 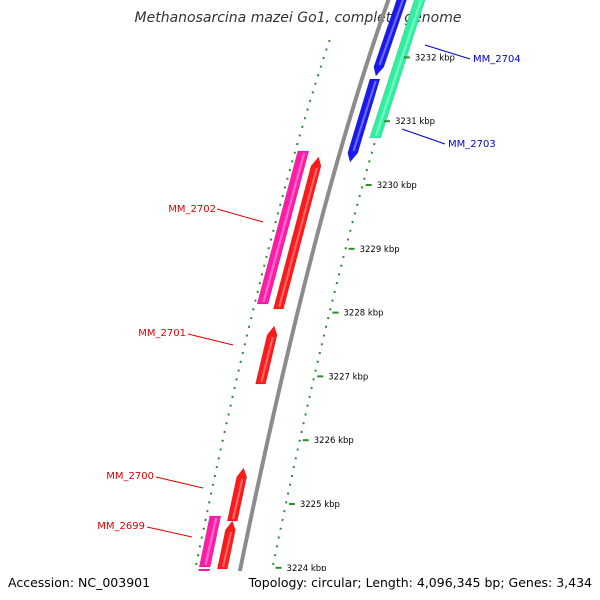 I want to click on ruler-tick-label: 3225 kbp, so click(x=320, y=505).